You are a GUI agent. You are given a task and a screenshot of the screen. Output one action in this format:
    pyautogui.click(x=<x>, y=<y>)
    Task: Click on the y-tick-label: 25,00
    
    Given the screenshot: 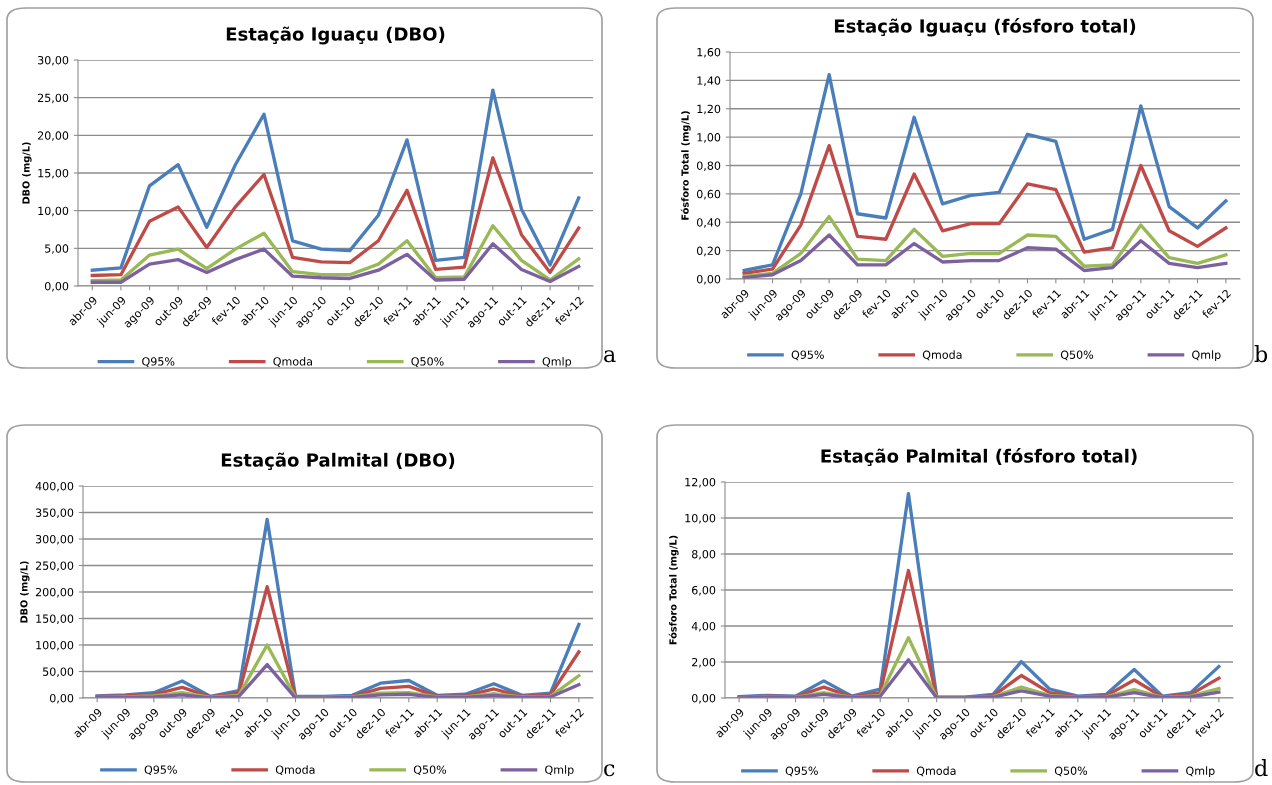 What is the action you would take?
    pyautogui.click(x=53, y=98)
    